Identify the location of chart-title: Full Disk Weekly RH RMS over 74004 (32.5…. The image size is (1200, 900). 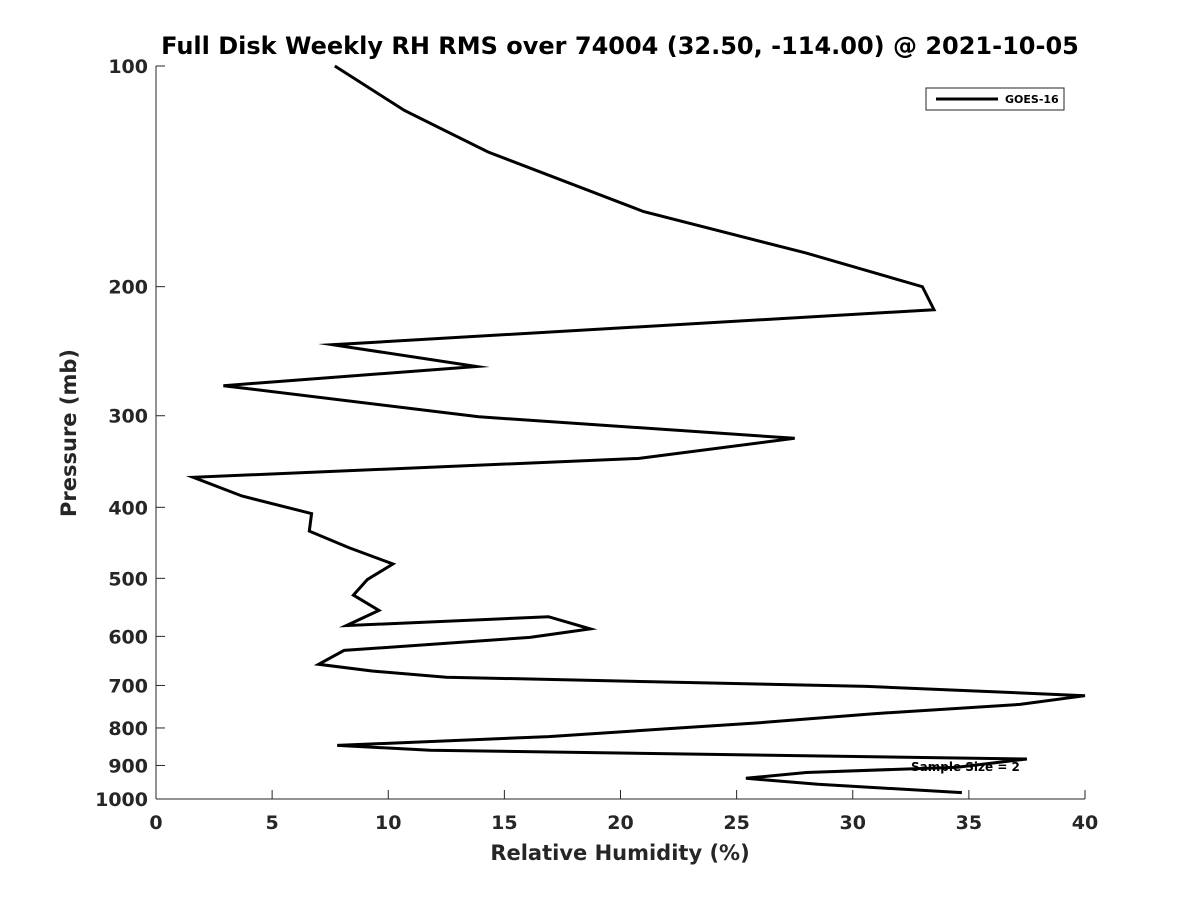
(620, 46).